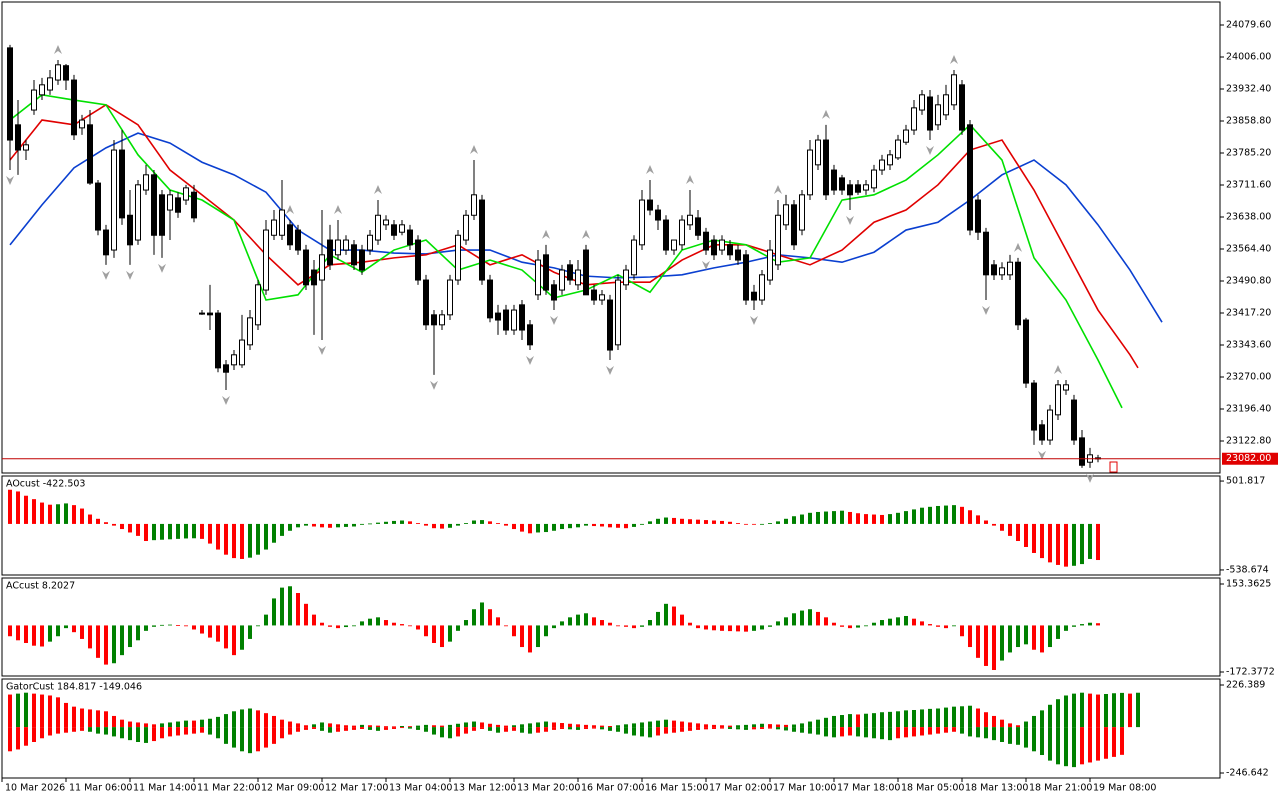 This screenshot has height=800, width=1280. I want to click on y-tick-label: 23490.80, so click(1248, 281).